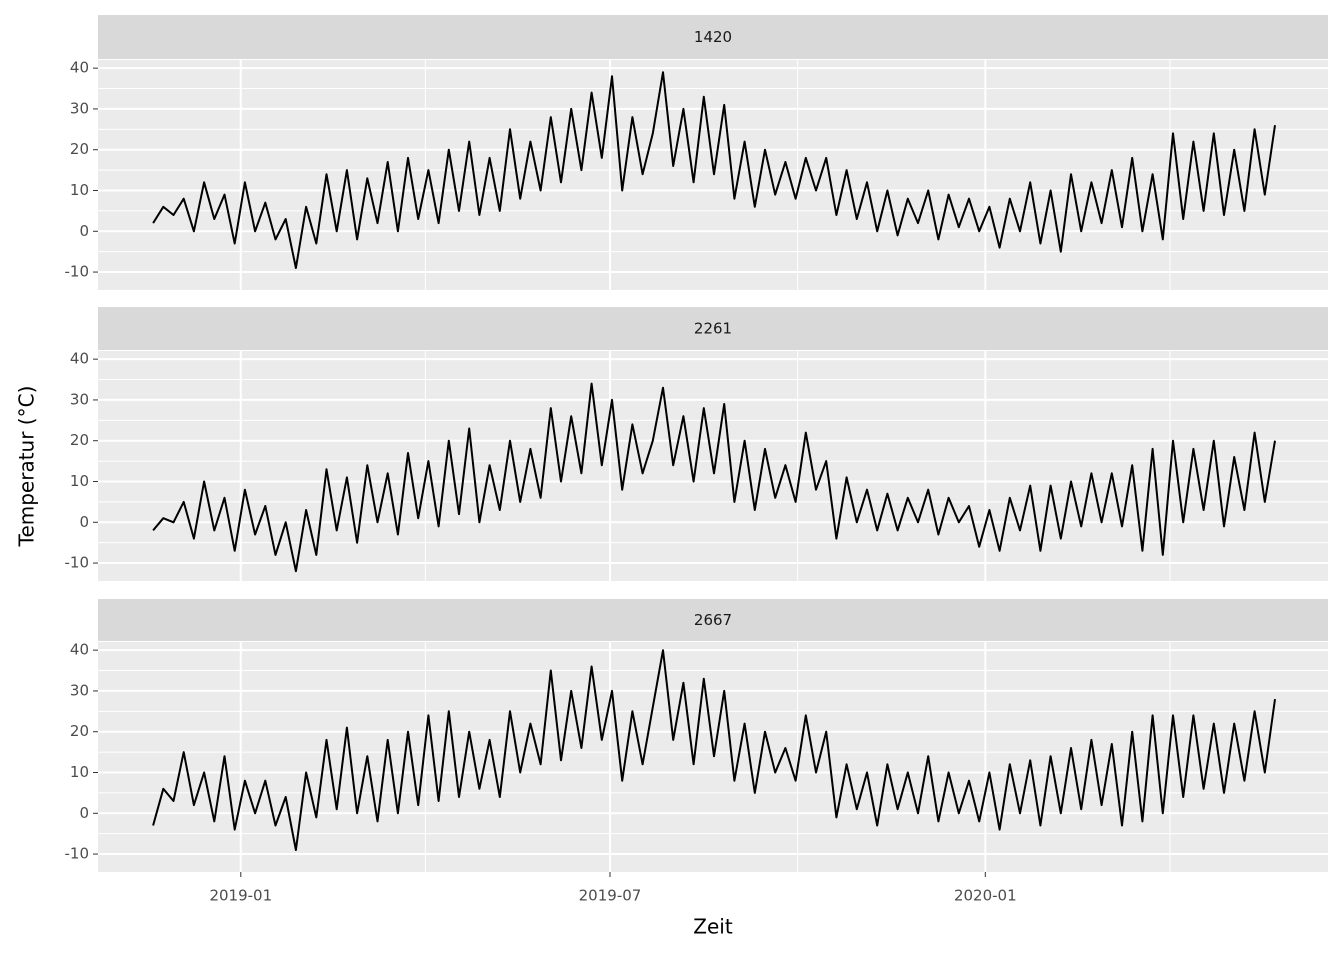  I want to click on strip-label: 1420, so click(713, 37).